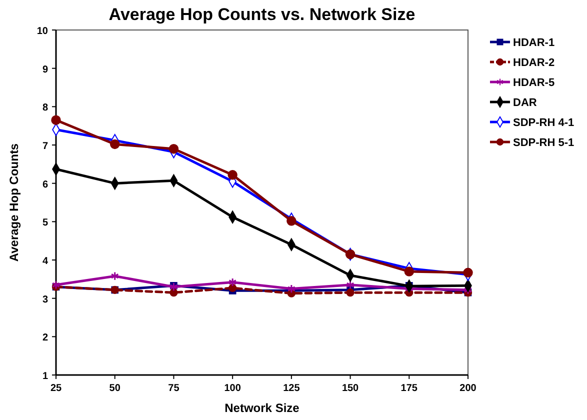 The width and height of the screenshot is (587, 420). I want to click on chart-title: Average Hop Counts vs. Network Size, so click(262, 14).